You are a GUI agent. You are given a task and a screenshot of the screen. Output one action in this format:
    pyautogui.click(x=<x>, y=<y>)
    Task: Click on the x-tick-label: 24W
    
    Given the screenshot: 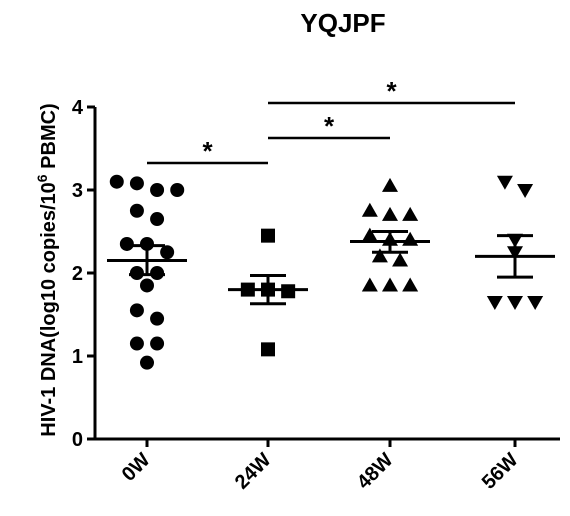 What is the action you would take?
    pyautogui.click(x=253, y=471)
    